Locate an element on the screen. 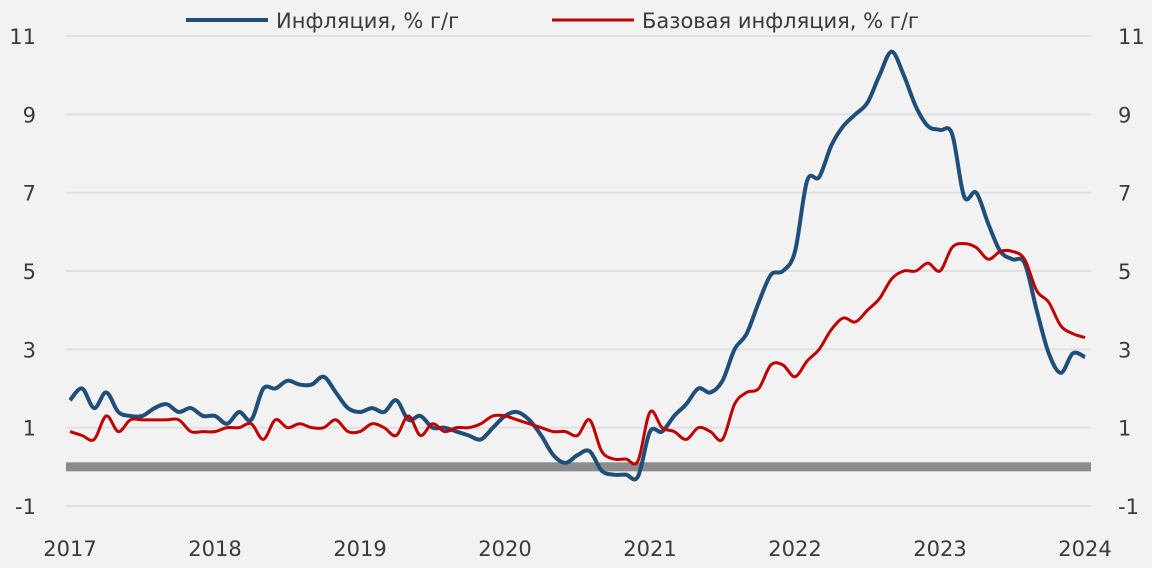  y-tick-label-left: 9 is located at coordinates (29, 115).